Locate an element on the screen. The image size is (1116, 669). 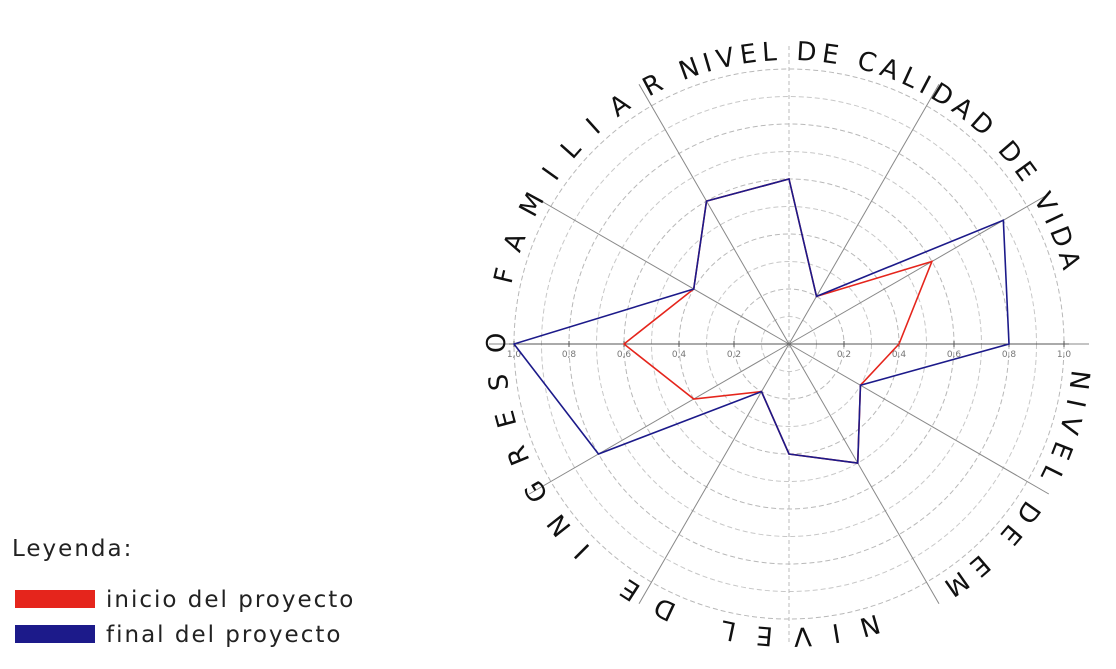
series-line is located at coordinates (778, 321).